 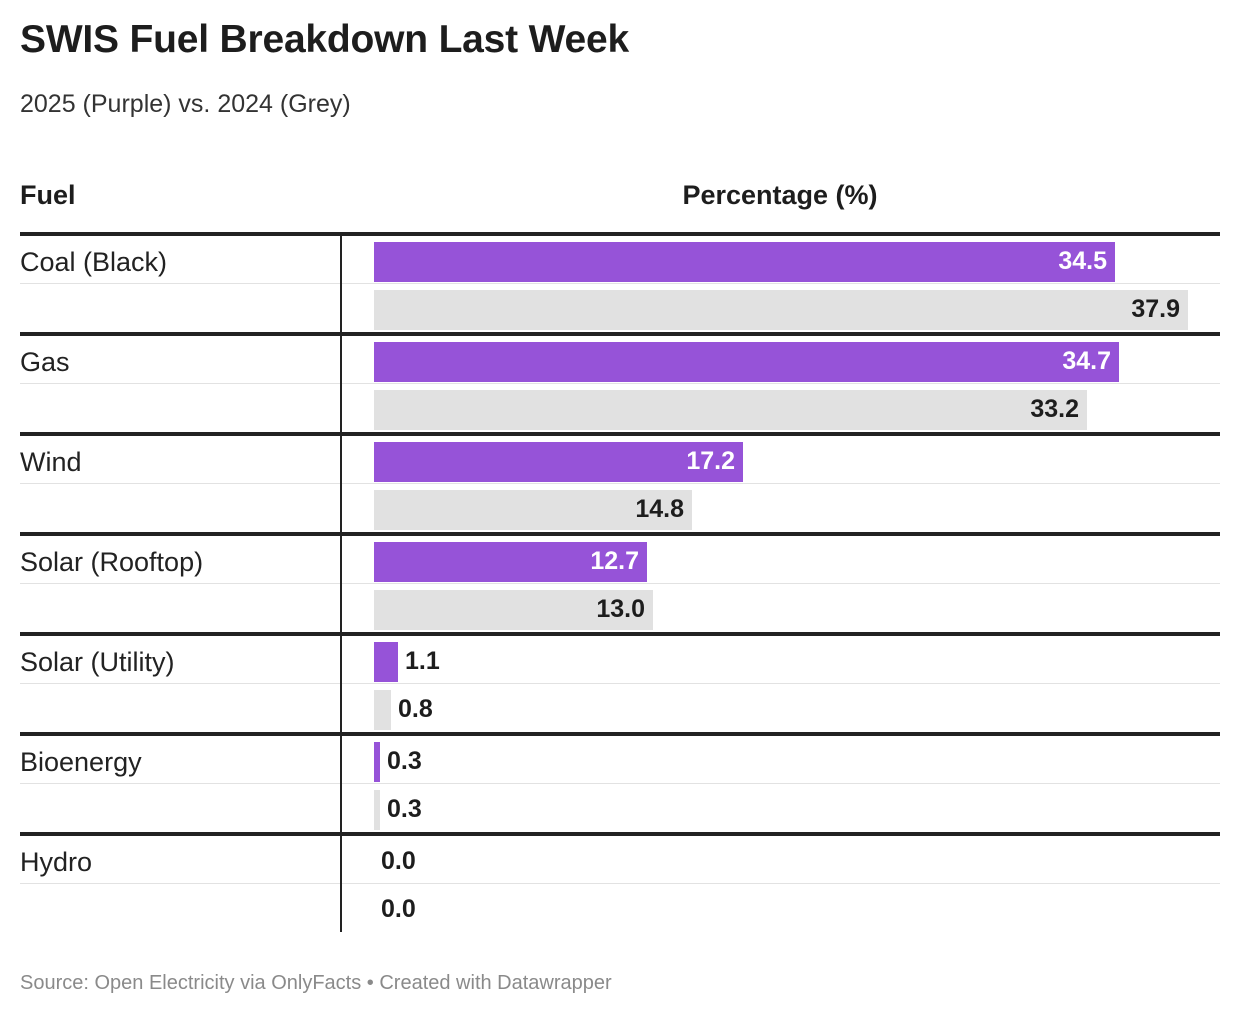 What do you see at coordinates (341, 582) in the screenshot?
I see `label-divider-line` at bounding box center [341, 582].